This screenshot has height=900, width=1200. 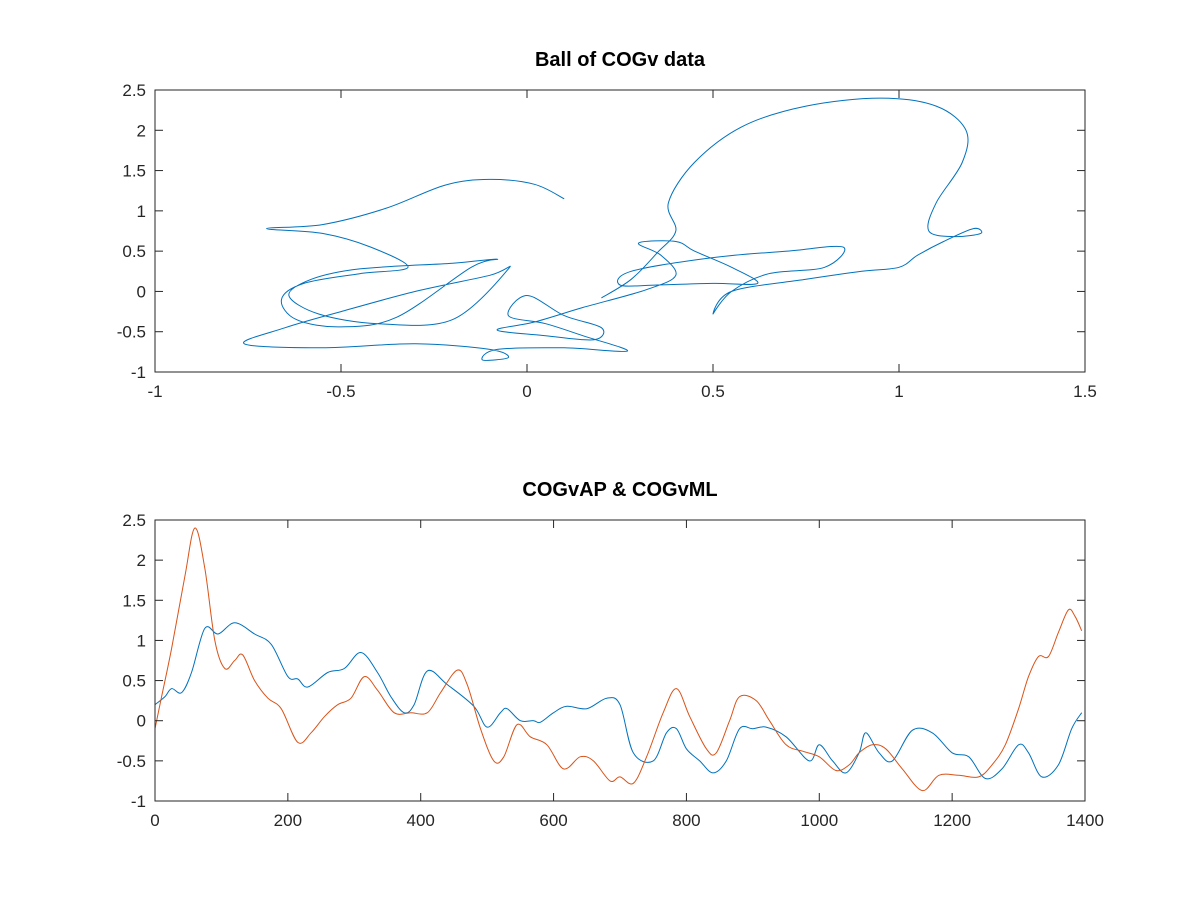 I want to click on x-tick-label: 0.5, so click(x=713, y=391).